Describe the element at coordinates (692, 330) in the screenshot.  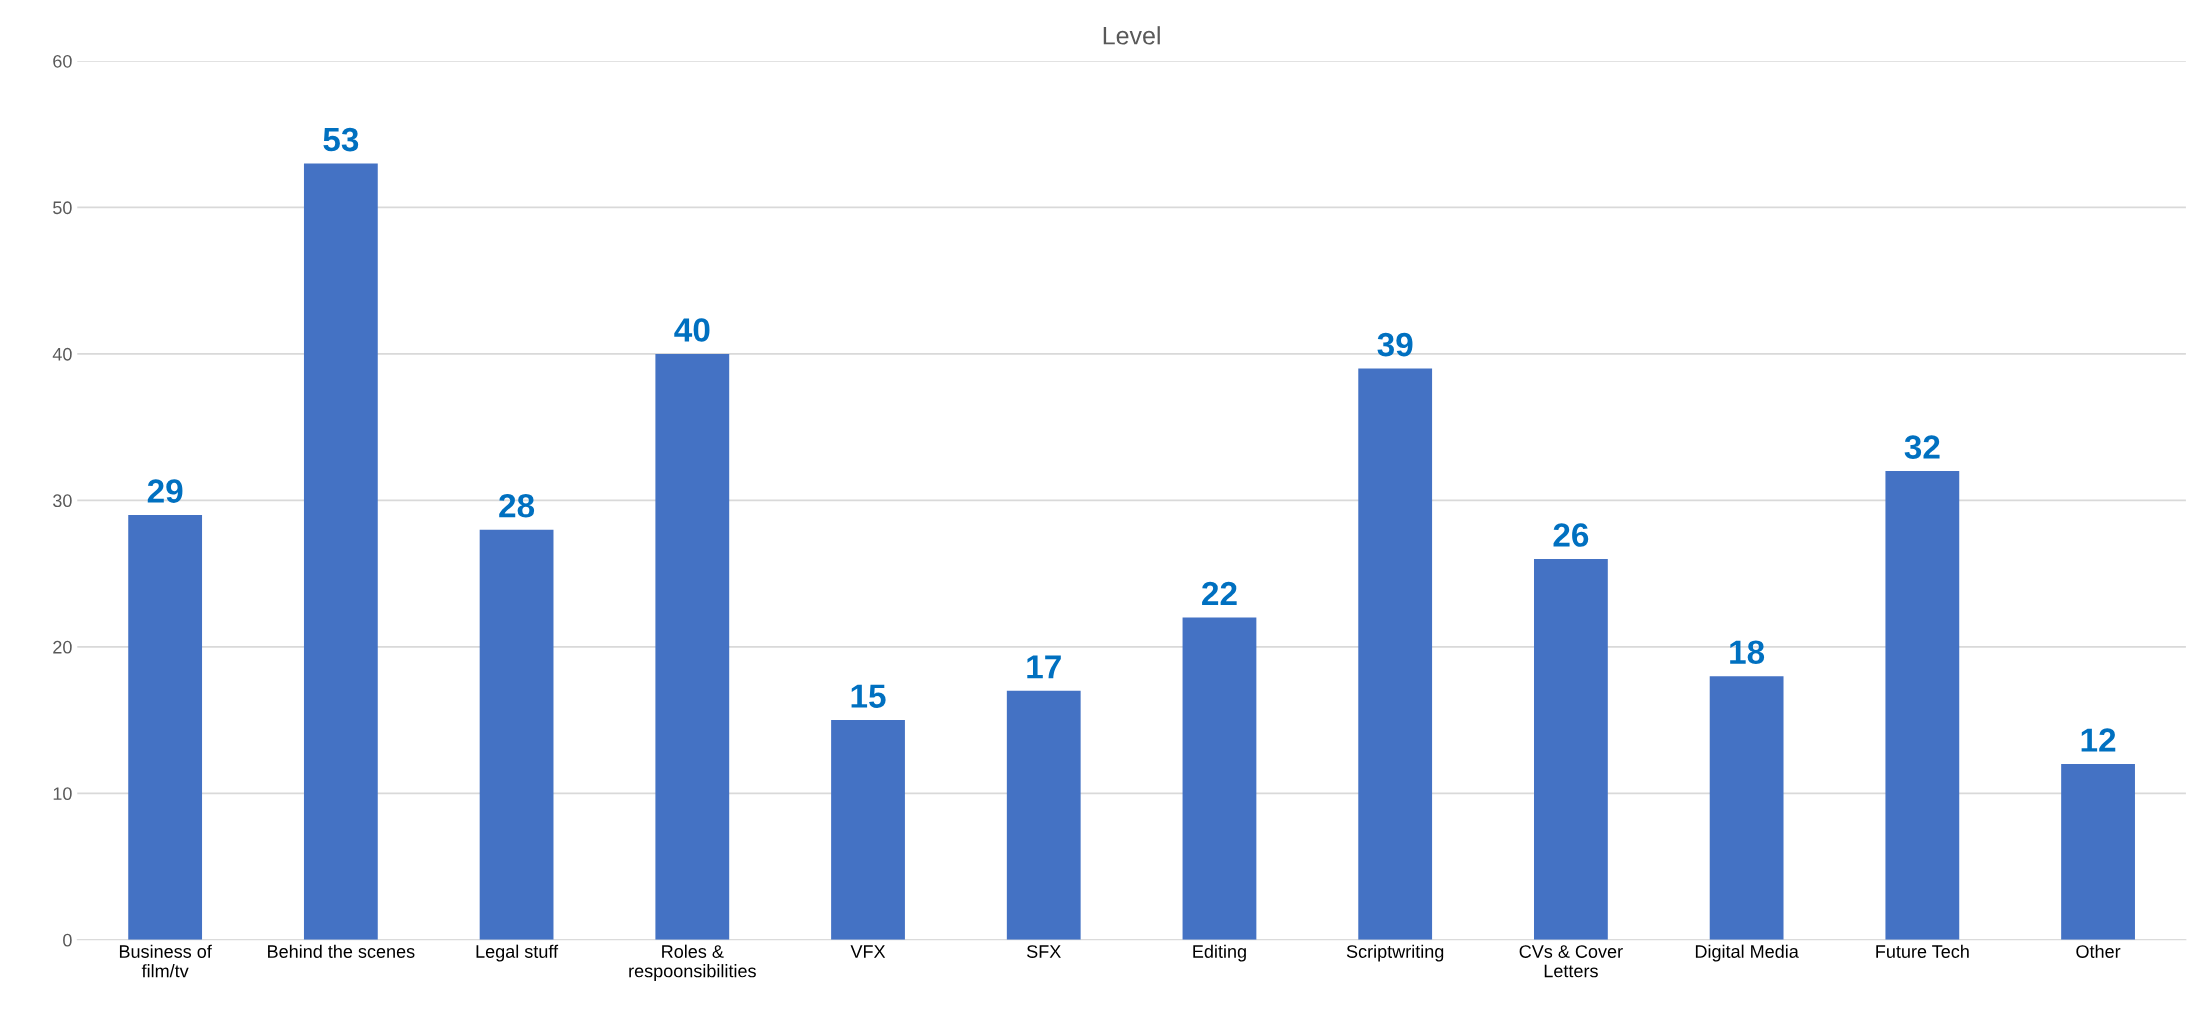
I see `data-label: 40` at that location.